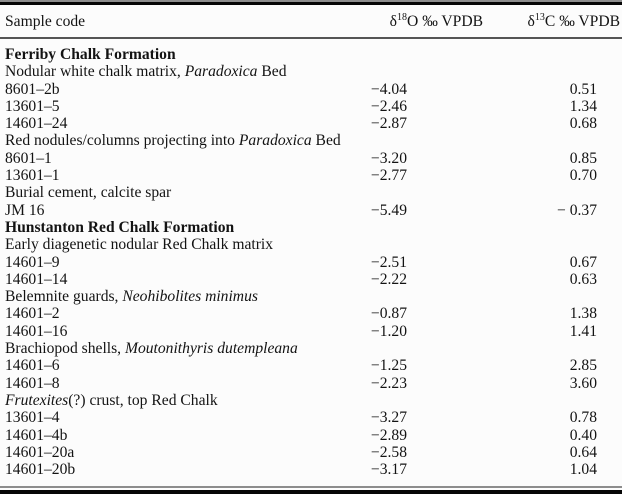  Describe the element at coordinates (311, 54) in the screenshot. I see `section-heading-row: Ferriby Chalk Formation` at that location.